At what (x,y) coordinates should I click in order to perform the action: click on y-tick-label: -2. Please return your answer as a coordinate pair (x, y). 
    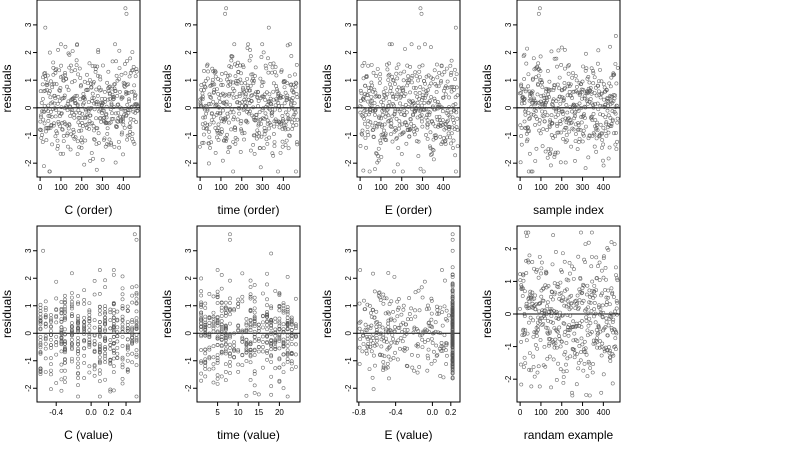
    Looking at the image, I should click on (508, 163).